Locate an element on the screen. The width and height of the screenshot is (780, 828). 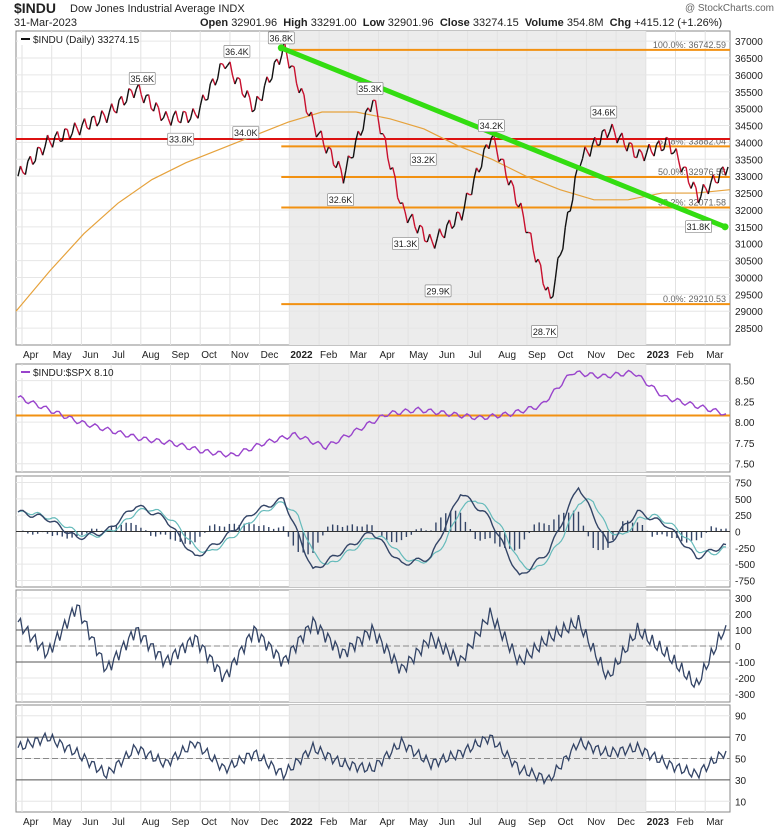
peak-label: 31.3K is located at coordinates (406, 244).